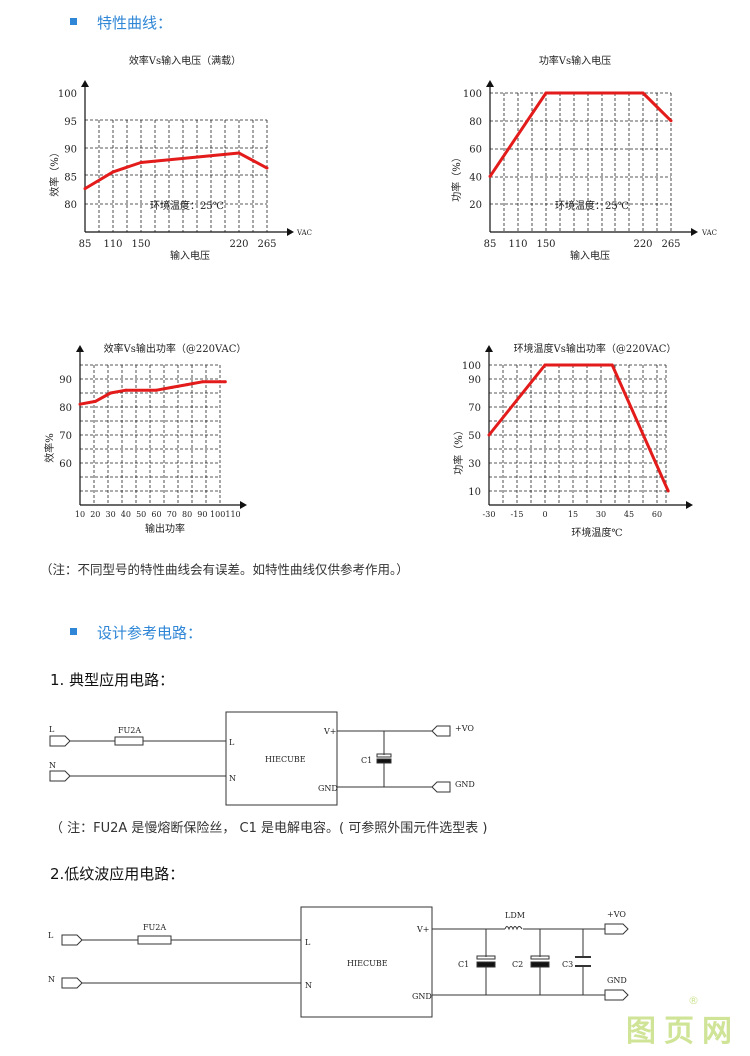  Describe the element at coordinates (70, 177) in the screenshot. I see `y-tick-label: 85` at that location.